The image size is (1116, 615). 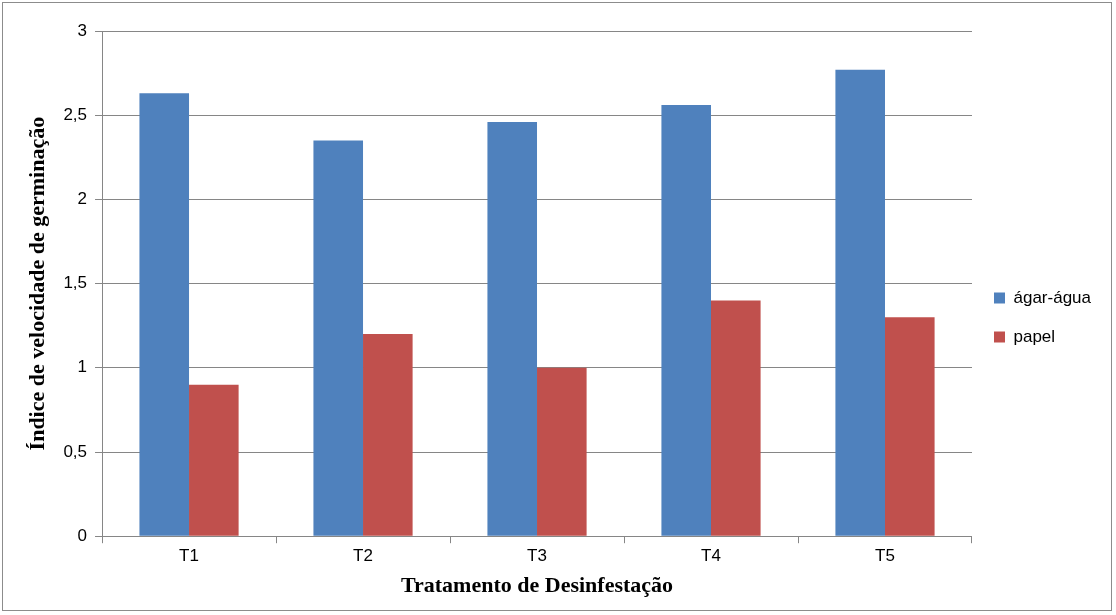 I want to click on y-tick-label: 3, so click(x=82, y=30).